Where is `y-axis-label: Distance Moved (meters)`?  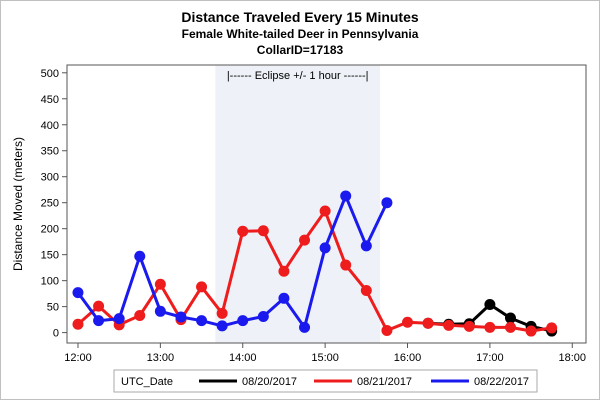 y-axis-label: Distance Moved (meters) is located at coordinates (18, 204).